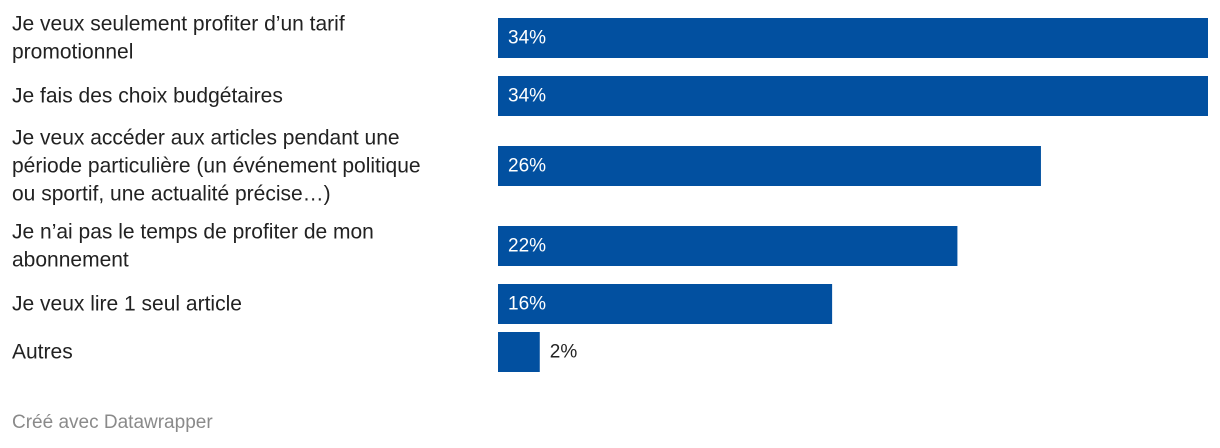  Describe the element at coordinates (527, 166) in the screenshot. I see `value-label: 26%` at that location.